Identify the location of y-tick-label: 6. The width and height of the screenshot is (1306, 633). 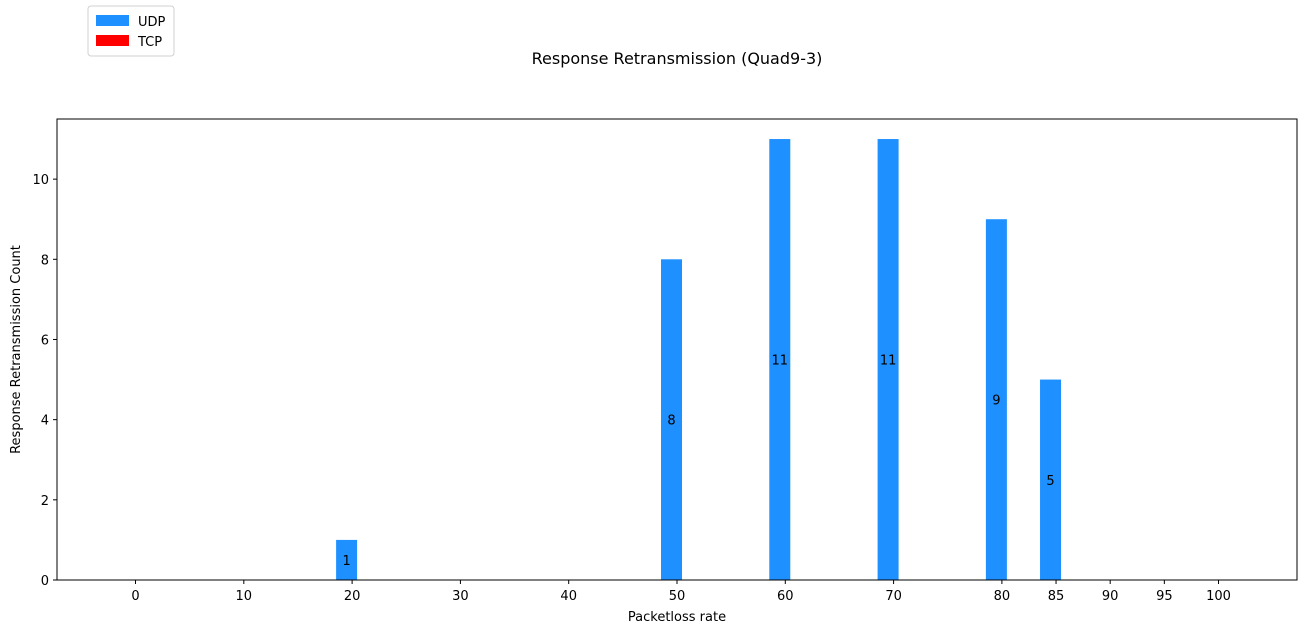
(45, 340).